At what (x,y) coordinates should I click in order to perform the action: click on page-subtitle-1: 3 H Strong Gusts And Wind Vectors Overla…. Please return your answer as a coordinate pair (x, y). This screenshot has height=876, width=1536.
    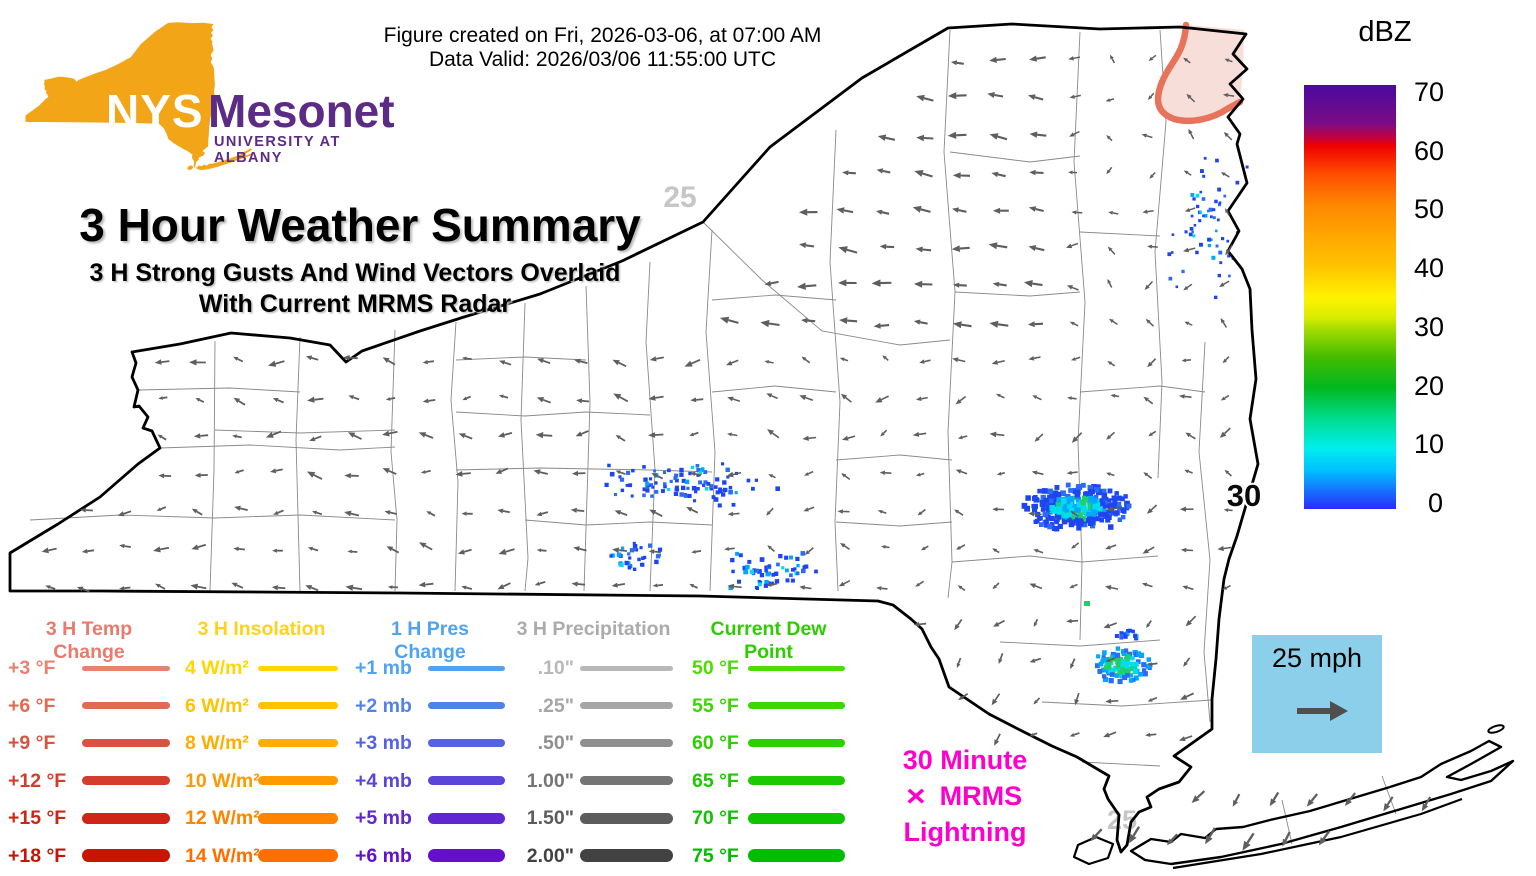
    Looking at the image, I should click on (355, 273).